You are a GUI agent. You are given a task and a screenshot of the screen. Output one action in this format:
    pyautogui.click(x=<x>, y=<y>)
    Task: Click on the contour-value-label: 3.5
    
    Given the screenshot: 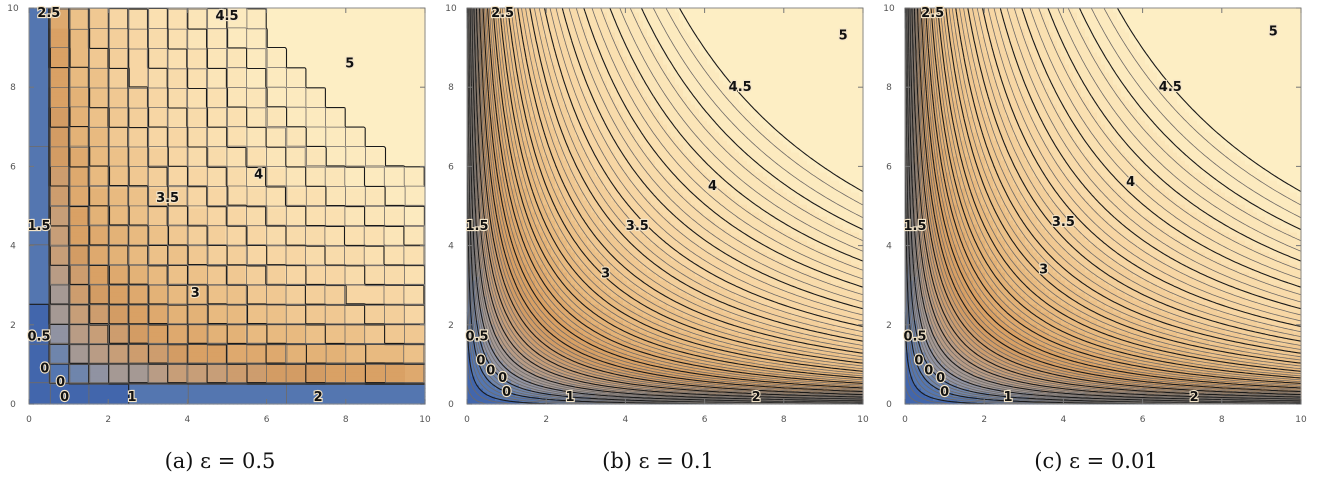 What is the action you would take?
    pyautogui.click(x=1063, y=222)
    